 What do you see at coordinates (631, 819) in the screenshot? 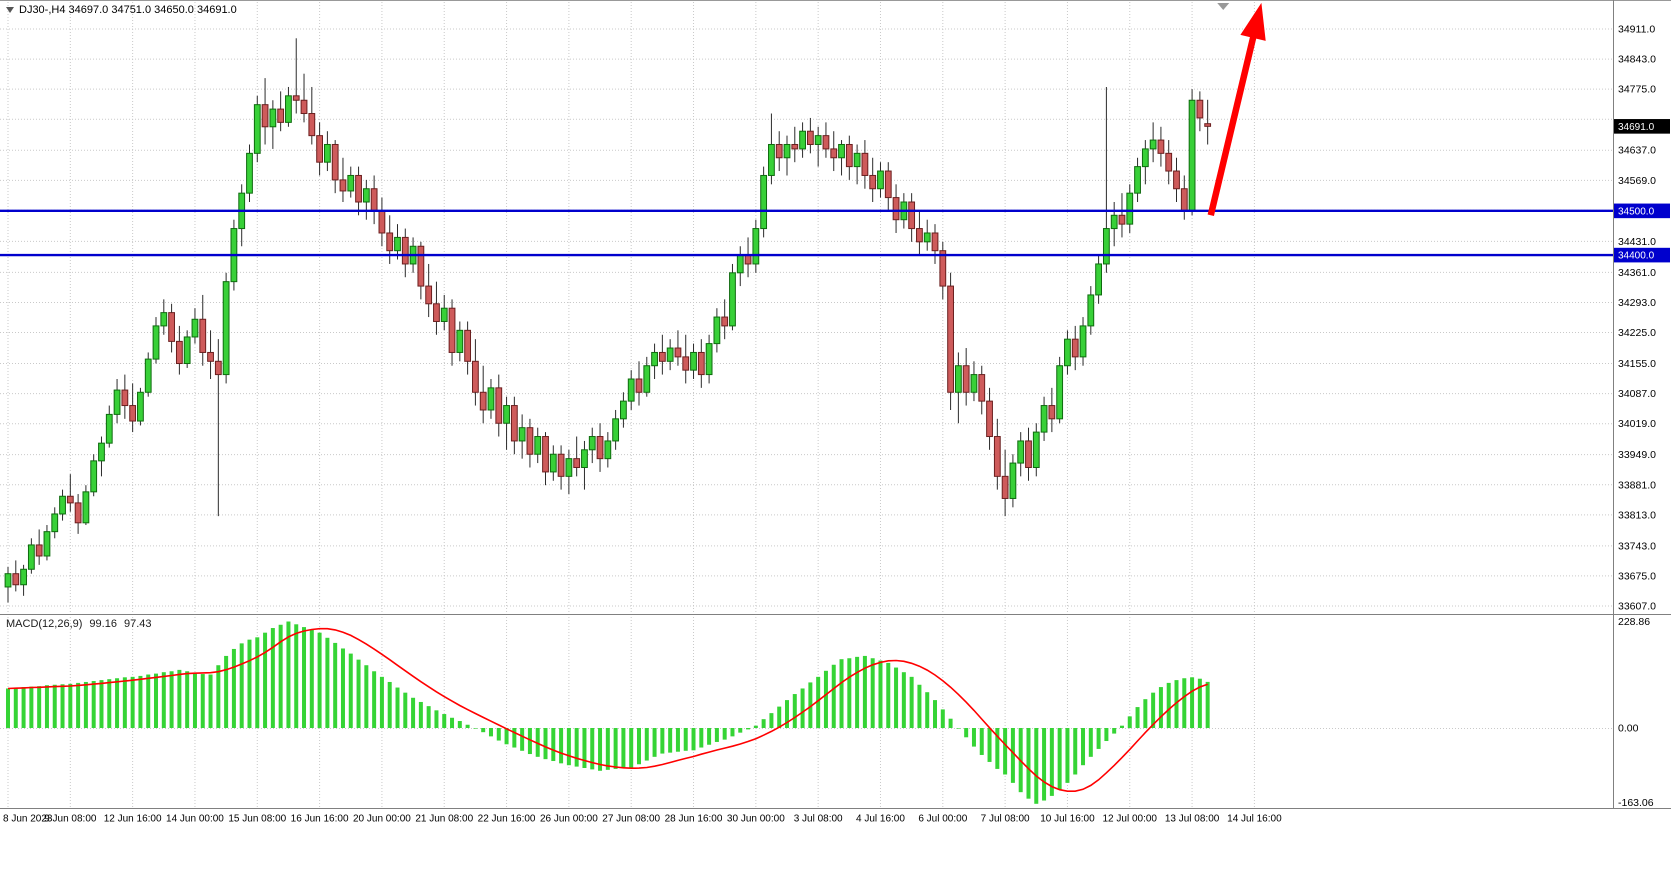
I see `time-axis-label: 27 Jun 08:00` at bounding box center [631, 819].